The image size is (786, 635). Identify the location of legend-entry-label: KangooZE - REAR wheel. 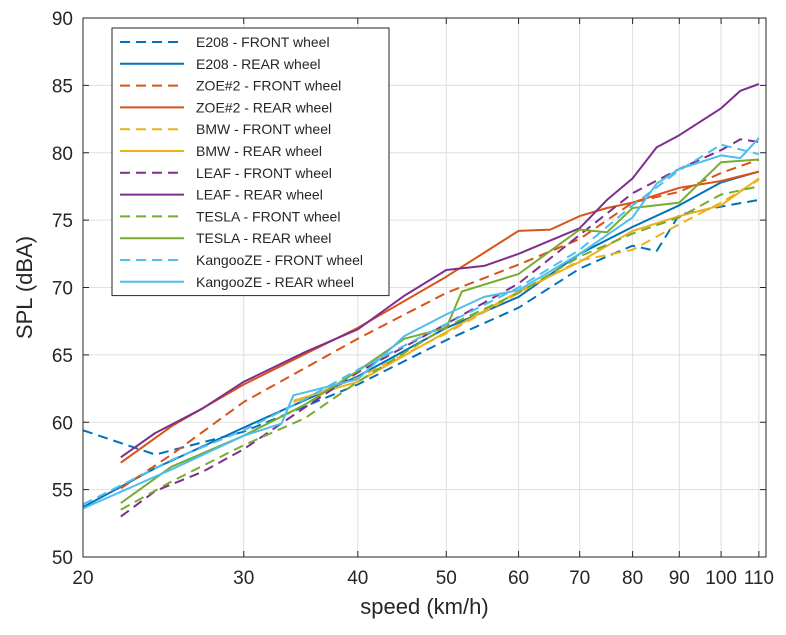
(275, 282).